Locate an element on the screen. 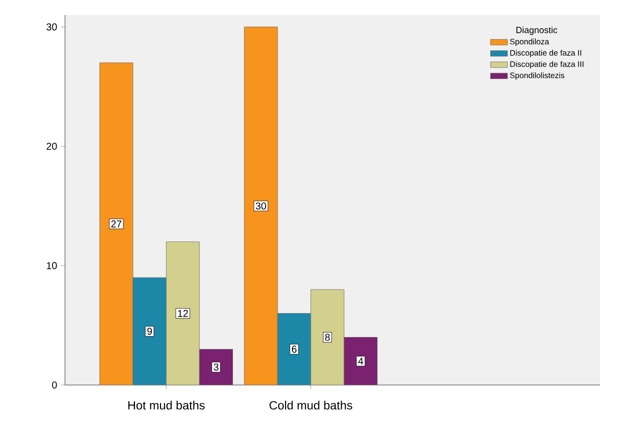 The height and width of the screenshot is (435, 627). y-tick-label: 0 is located at coordinates (54, 385).